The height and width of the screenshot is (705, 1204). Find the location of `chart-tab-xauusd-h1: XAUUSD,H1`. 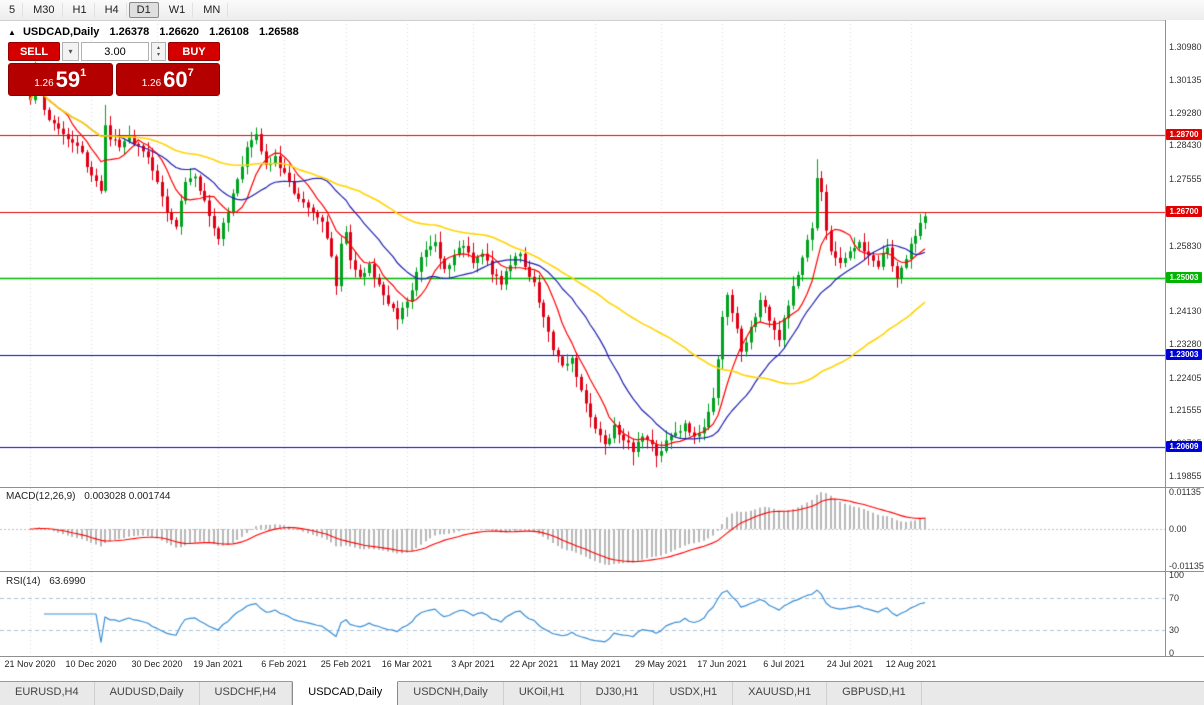

chart-tab-xauusd-h1: XAUUSD,H1 is located at coordinates (780, 693).